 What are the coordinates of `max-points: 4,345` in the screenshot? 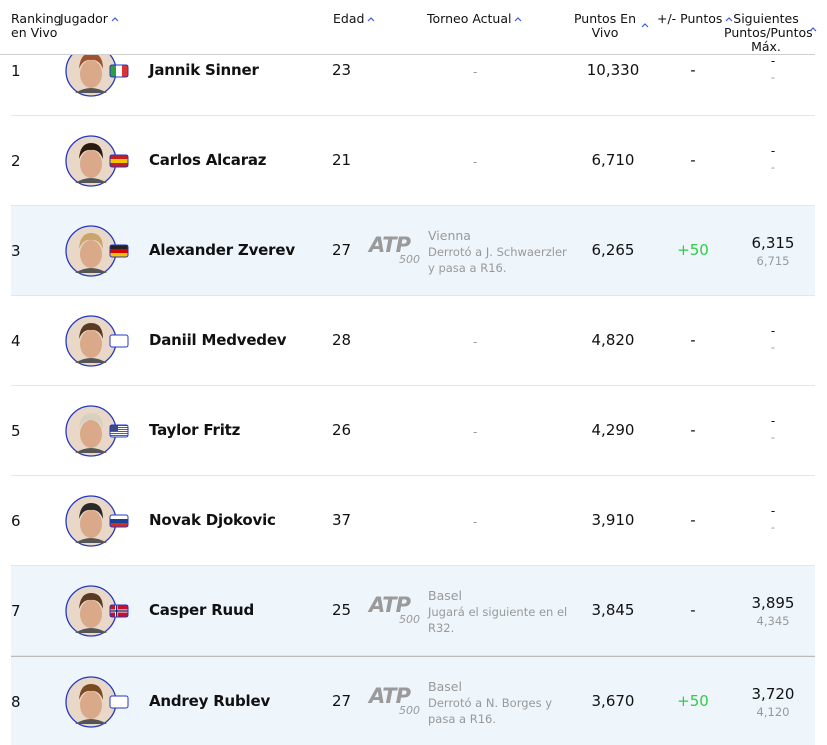 It's located at (773, 621).